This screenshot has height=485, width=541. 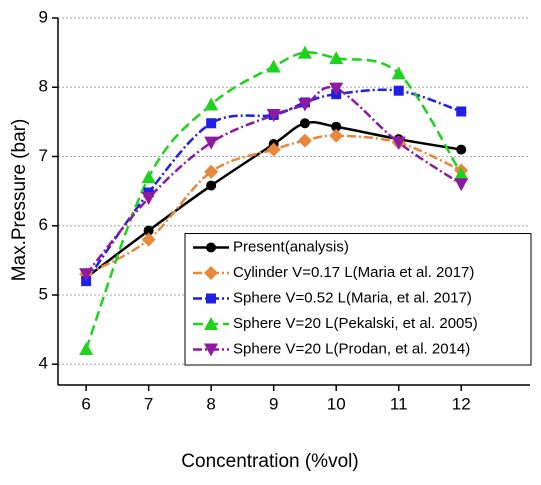 I want to click on legend-label: Sphere V=20 L(Pekalski, et al. 2005), so click(x=355, y=323).